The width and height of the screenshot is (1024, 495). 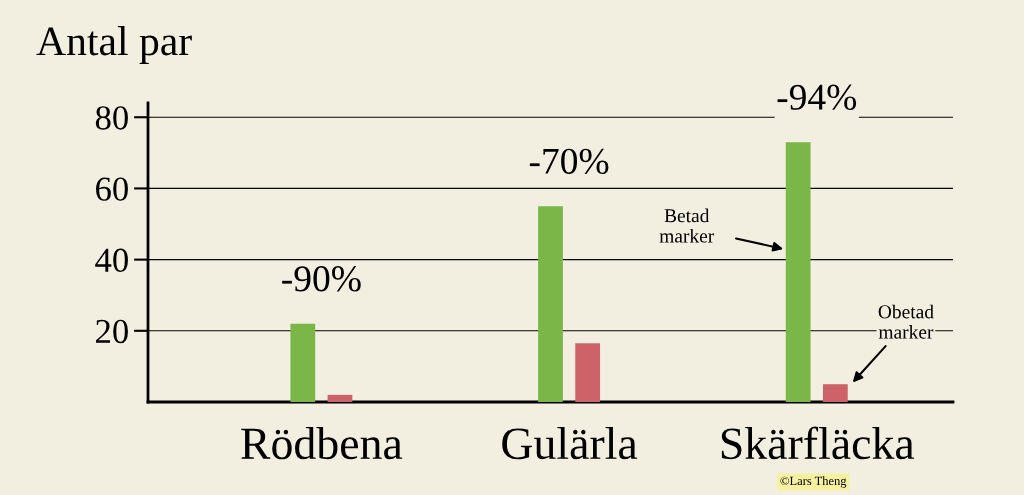 What do you see at coordinates (111, 260) in the screenshot?
I see `y-tick-label: 40` at bounding box center [111, 260].